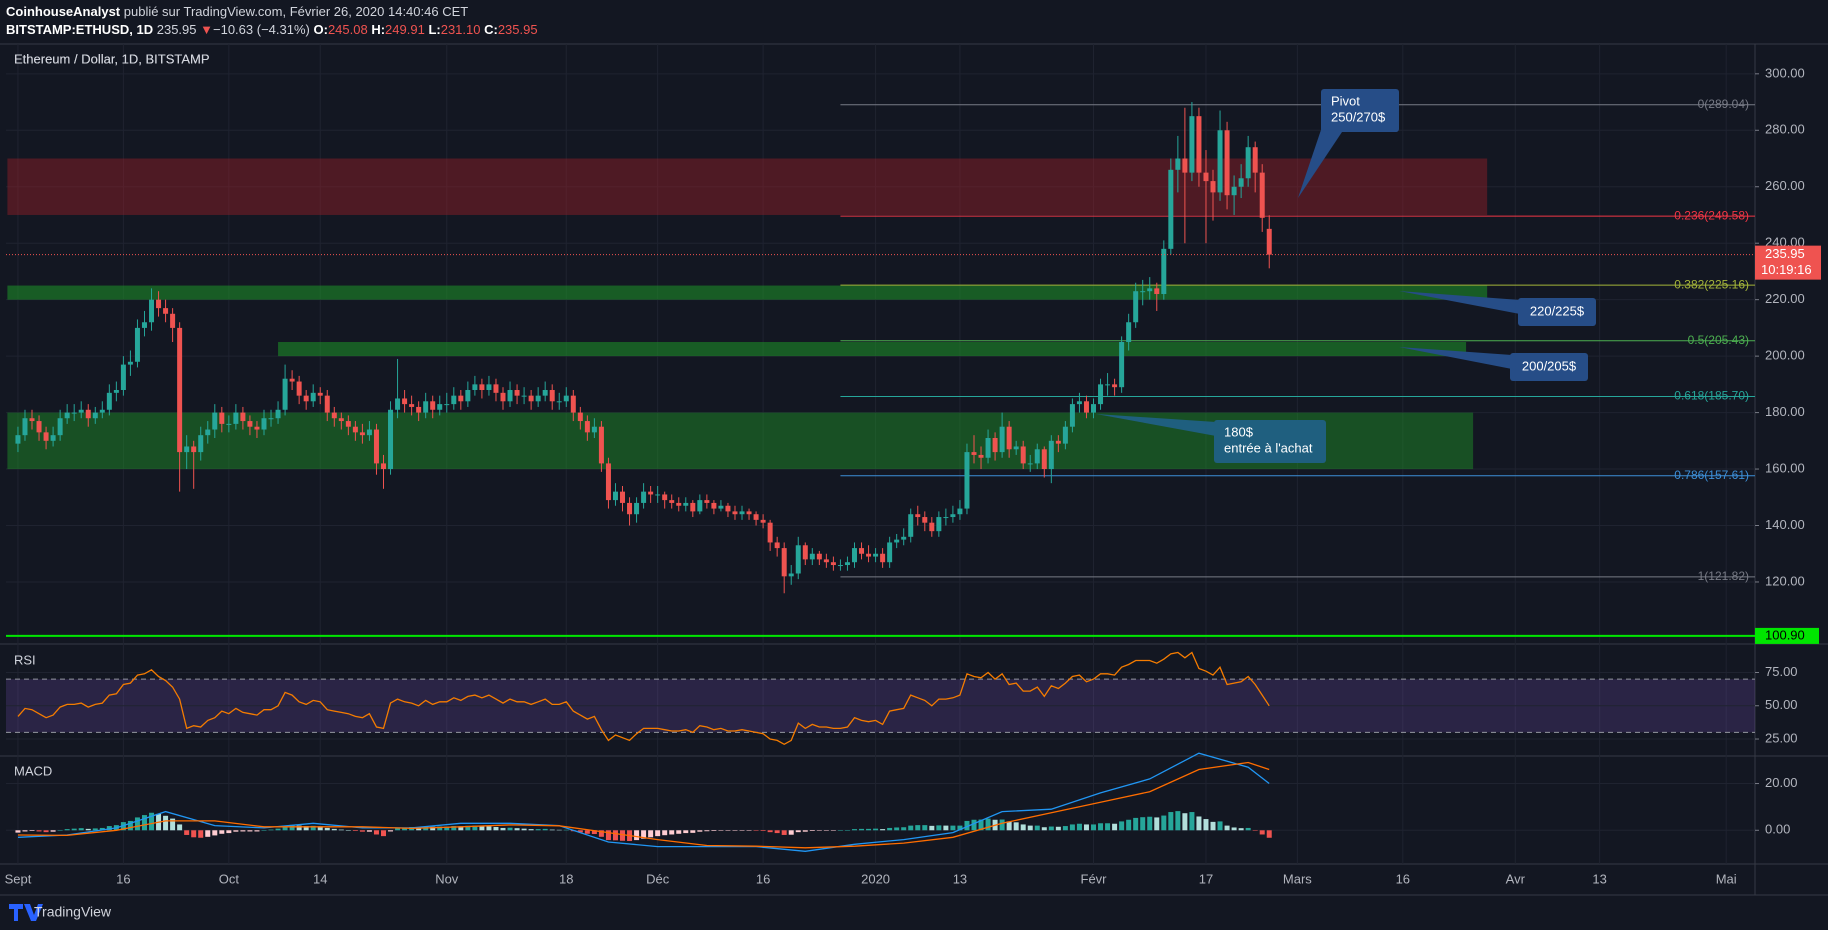  What do you see at coordinates (320, 29) in the screenshot?
I see `ohlc-key: O:` at bounding box center [320, 29].